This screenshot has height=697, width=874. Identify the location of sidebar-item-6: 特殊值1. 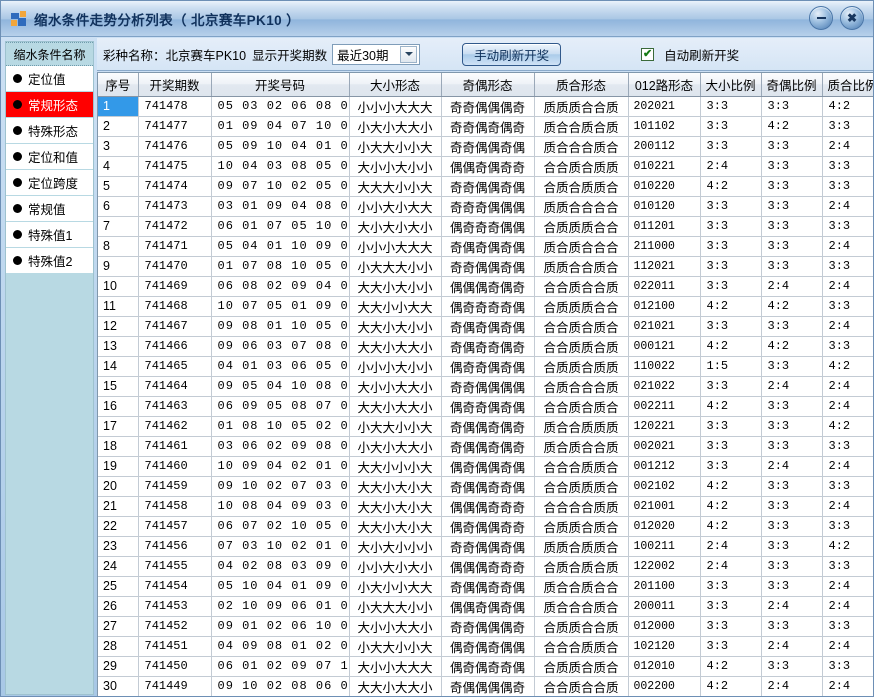
(49, 235).